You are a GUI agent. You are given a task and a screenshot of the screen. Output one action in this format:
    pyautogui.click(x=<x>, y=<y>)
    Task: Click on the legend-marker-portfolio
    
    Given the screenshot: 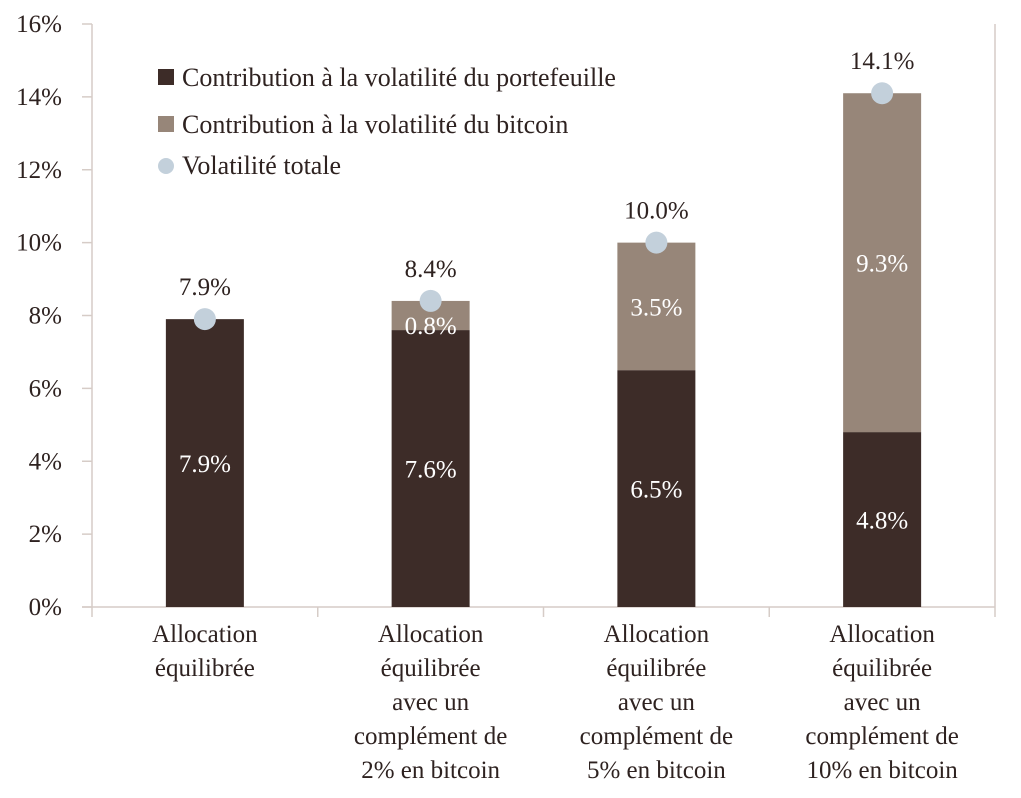 What is the action you would take?
    pyautogui.click(x=166, y=77)
    